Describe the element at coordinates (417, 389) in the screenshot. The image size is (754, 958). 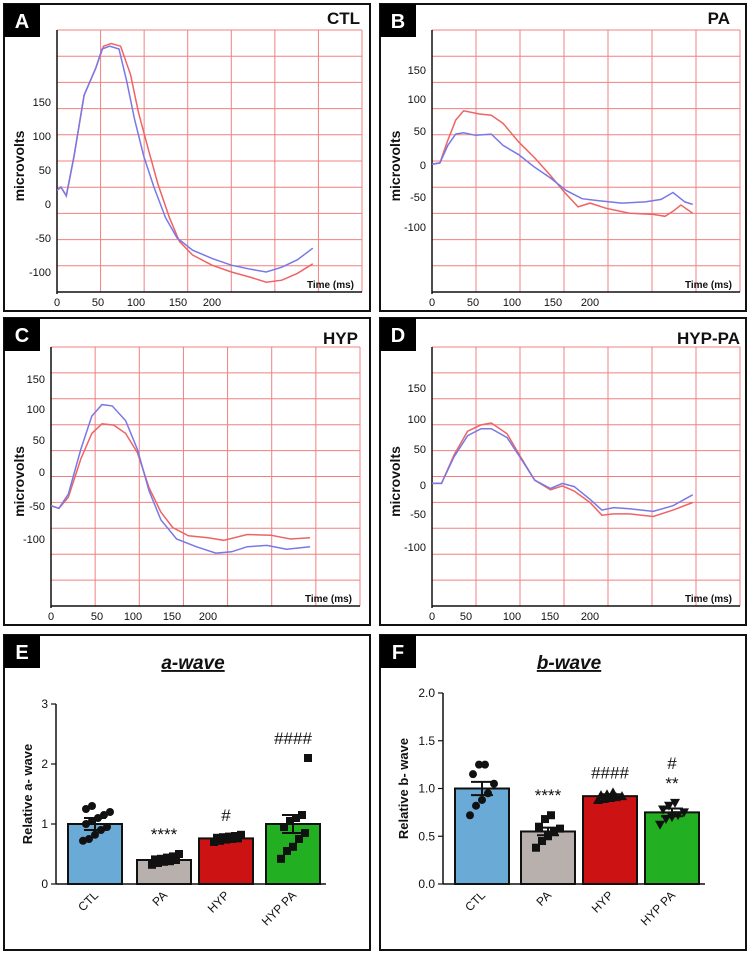
I see `y-tick-label: 150` at that location.